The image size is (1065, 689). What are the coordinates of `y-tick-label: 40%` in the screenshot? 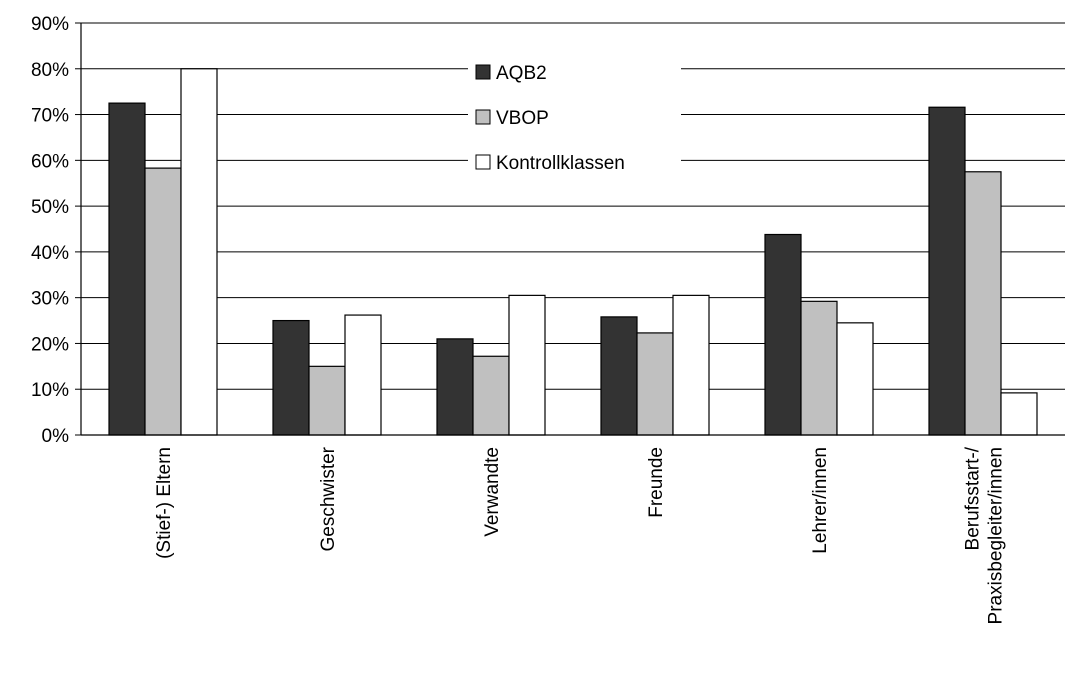 It's located at (50, 253).